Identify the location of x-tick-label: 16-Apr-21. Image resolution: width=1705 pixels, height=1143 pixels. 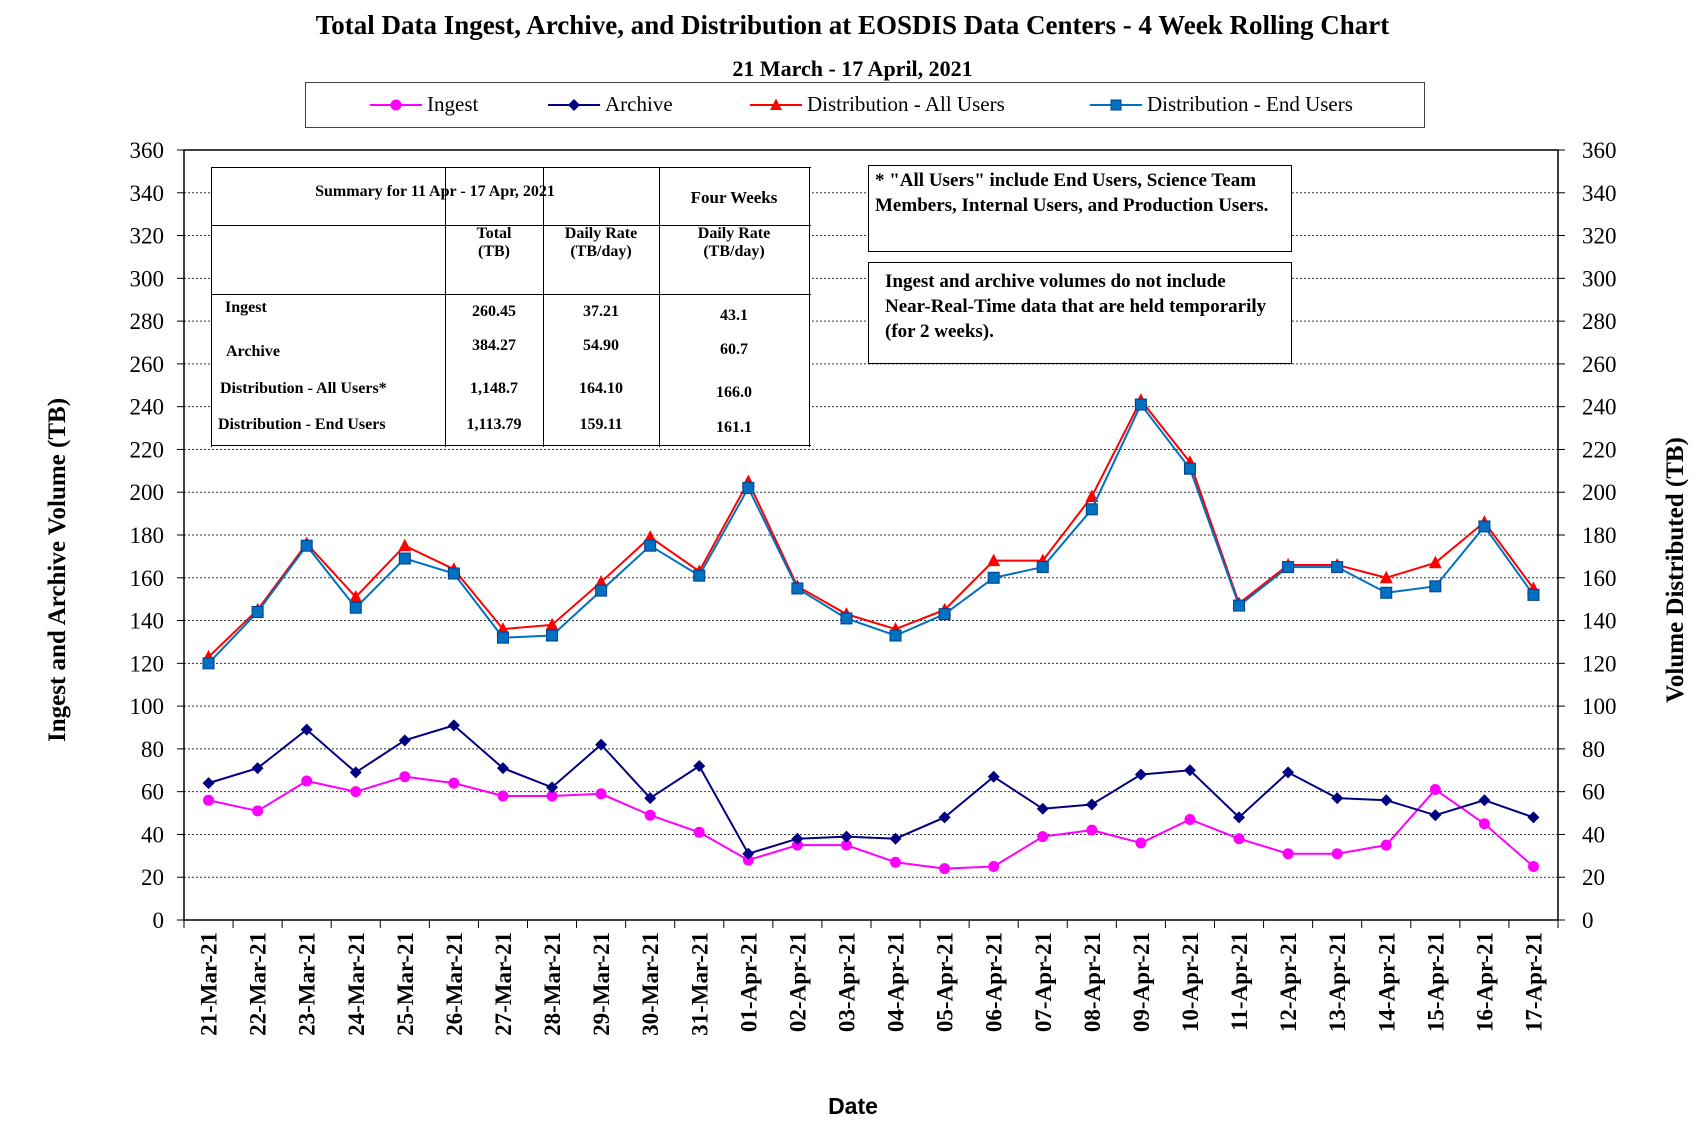
(1484, 982).